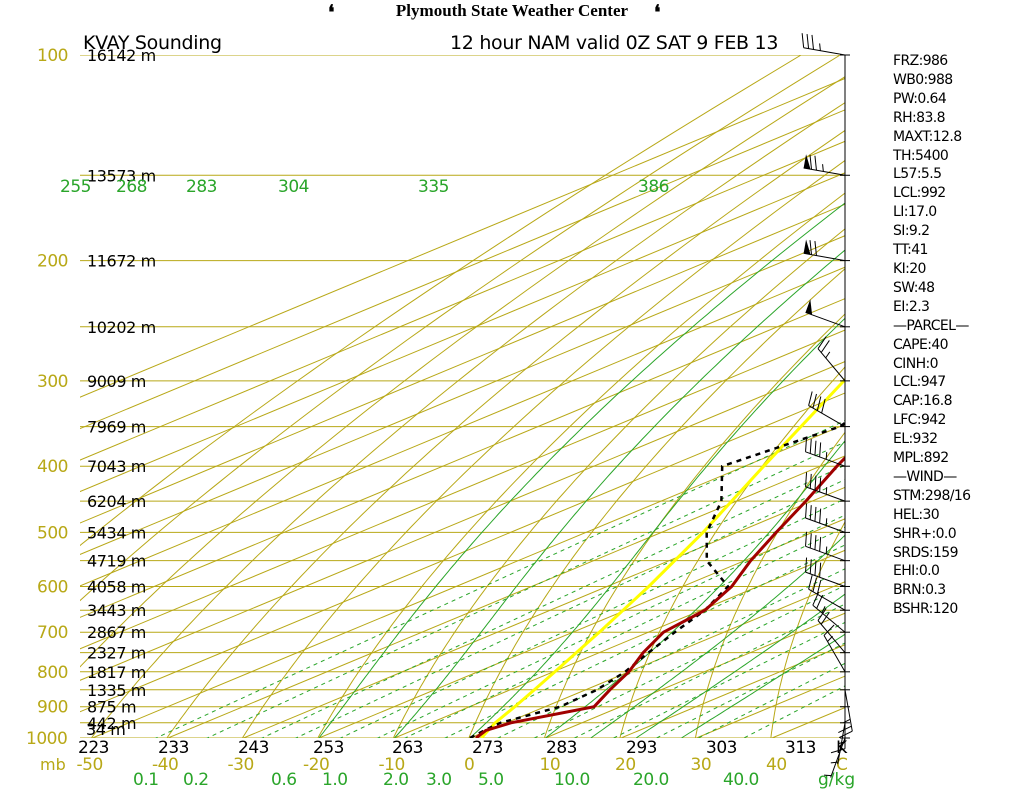 This screenshot has height=791, width=1024. I want to click on height-label: 7043 m, so click(116, 466).